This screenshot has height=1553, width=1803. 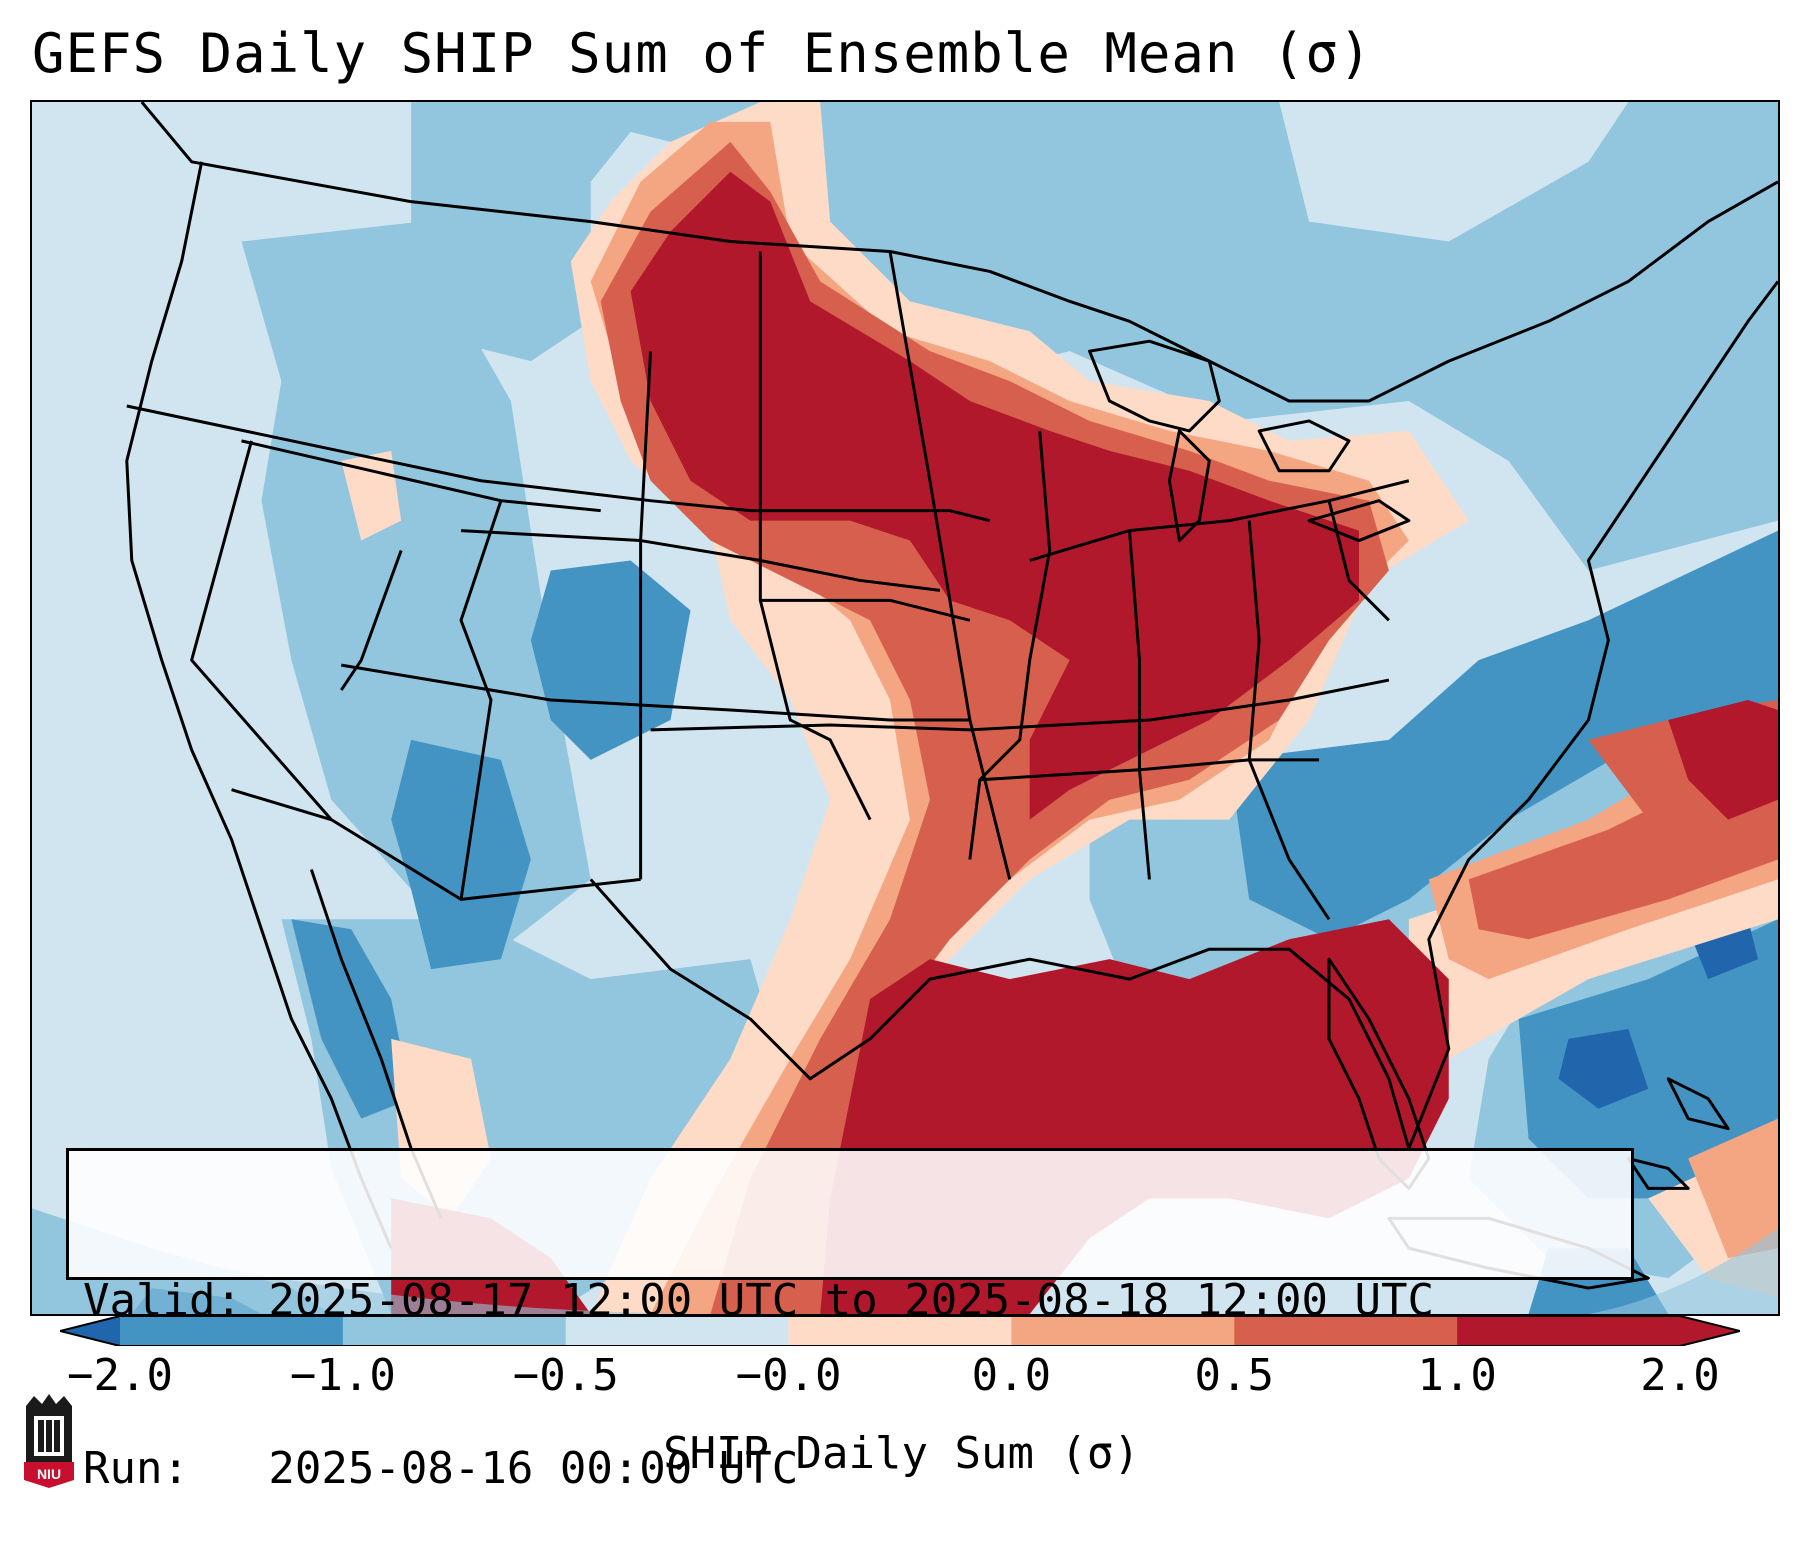 I want to click on niu-logo-icon: NIU, so click(x=49, y=1441).